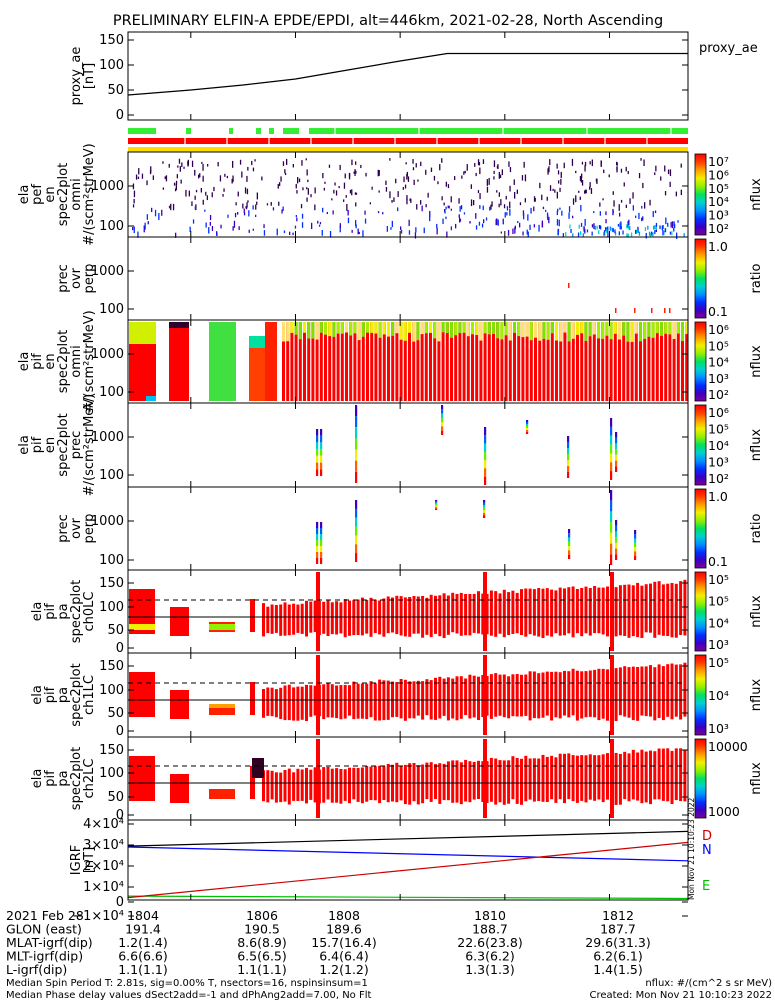  I want to click on colorbar, so click(700, 361).